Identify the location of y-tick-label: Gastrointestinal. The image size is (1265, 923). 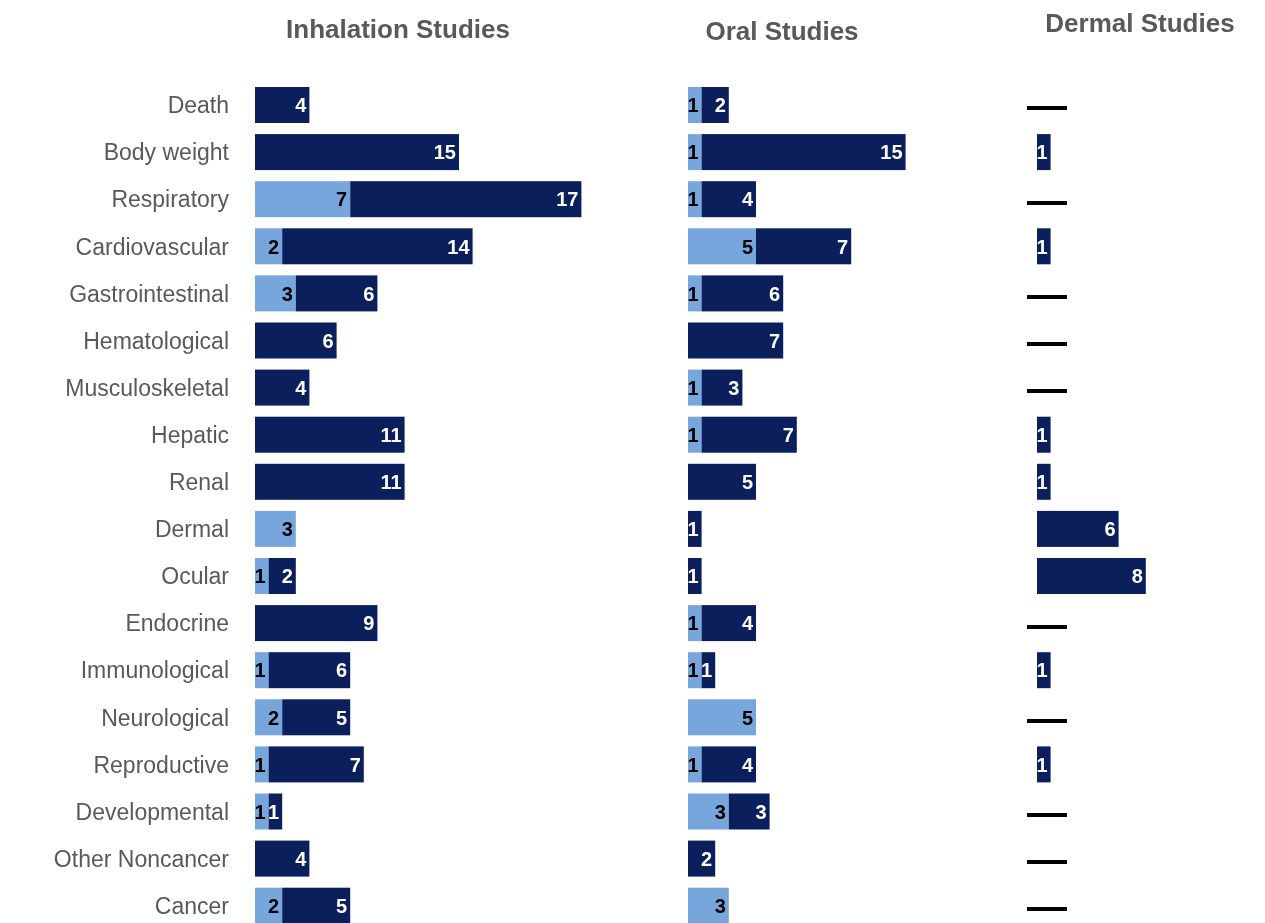
(149, 293).